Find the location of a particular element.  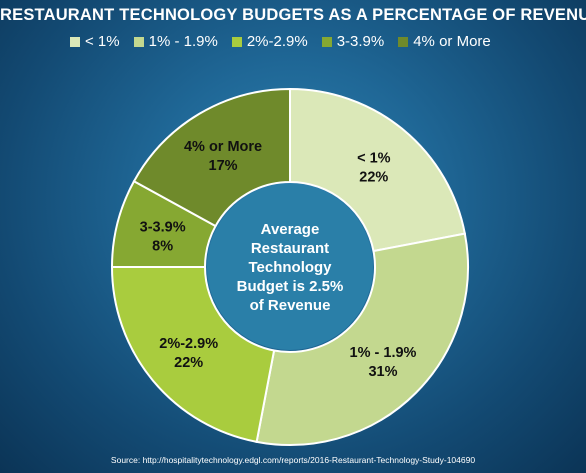

legend-item-2to2-9: 2%-2.9% is located at coordinates (269, 41).